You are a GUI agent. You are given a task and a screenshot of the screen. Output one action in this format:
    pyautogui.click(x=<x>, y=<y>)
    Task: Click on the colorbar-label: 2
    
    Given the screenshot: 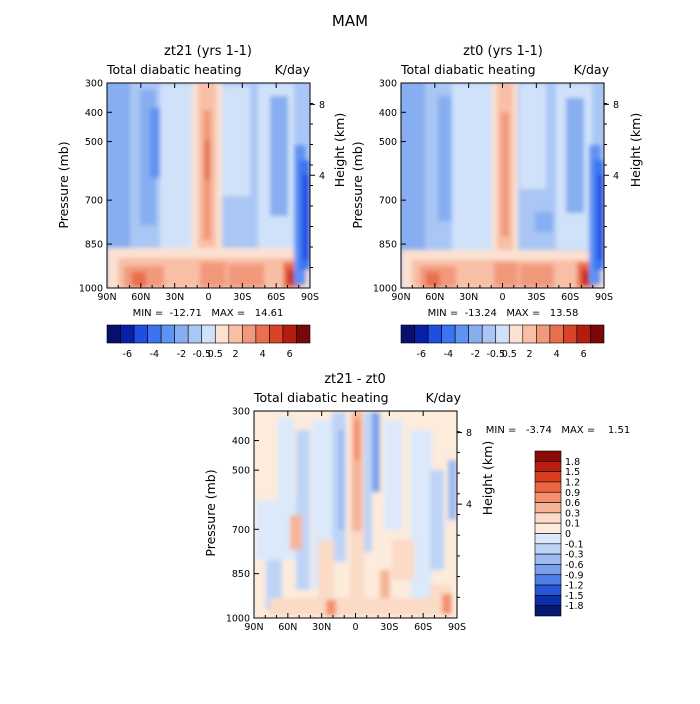 What is the action you would take?
    pyautogui.click(x=530, y=354)
    